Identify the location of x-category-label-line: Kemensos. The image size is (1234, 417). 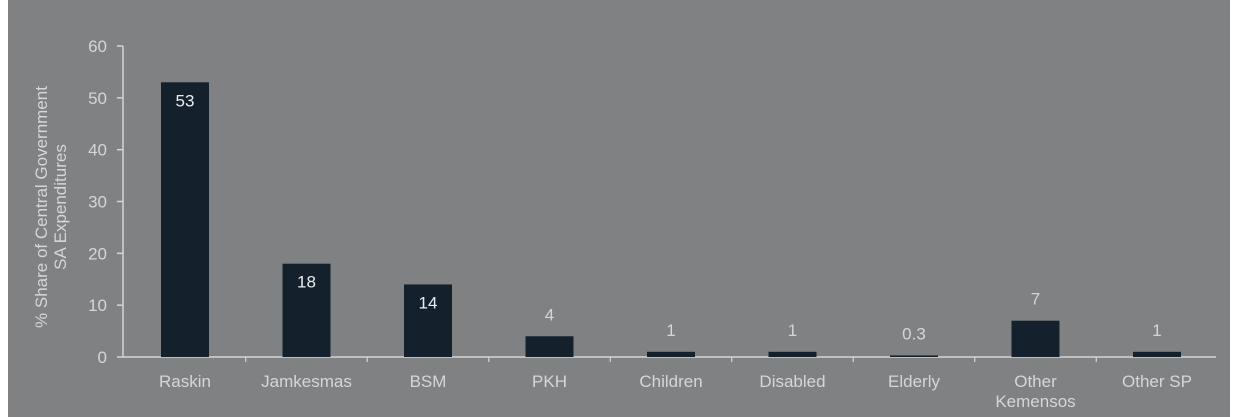
(1035, 401).